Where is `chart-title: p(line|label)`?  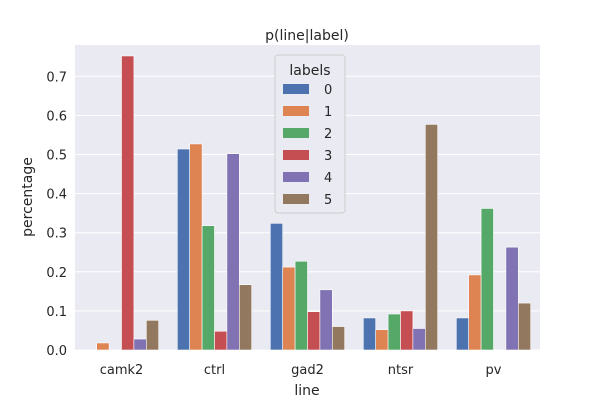
chart-title: p(line|label) is located at coordinates (307, 36).